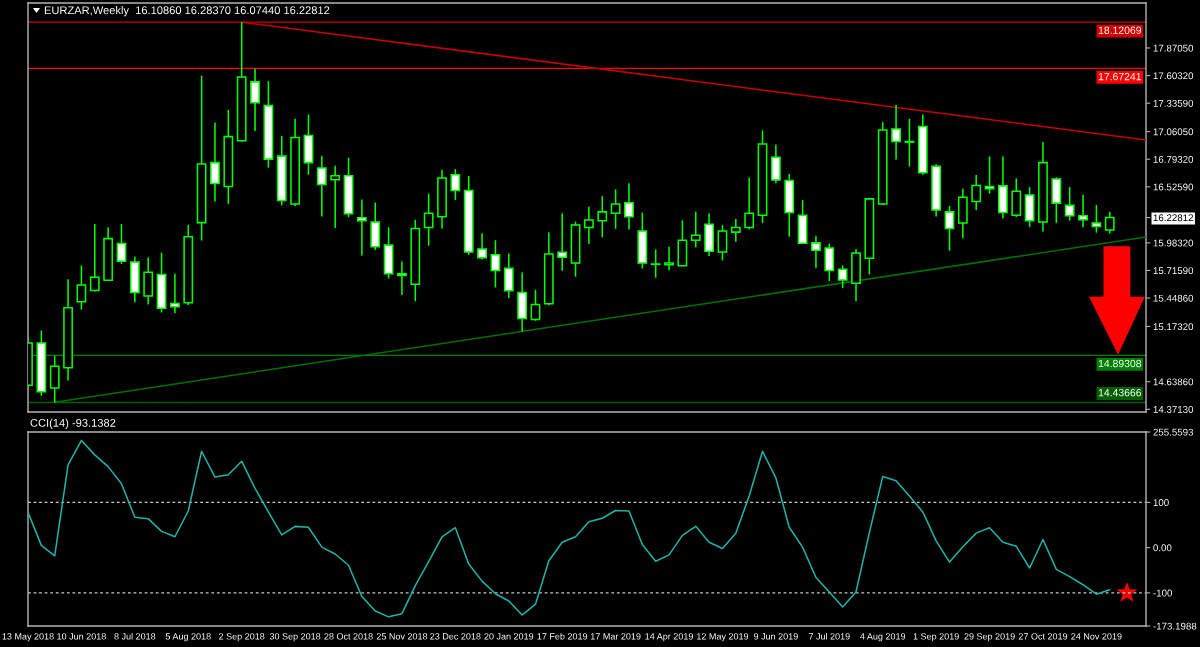  Describe the element at coordinates (1175, 626) in the screenshot. I see `y-tick-label: -173.1988` at that location.